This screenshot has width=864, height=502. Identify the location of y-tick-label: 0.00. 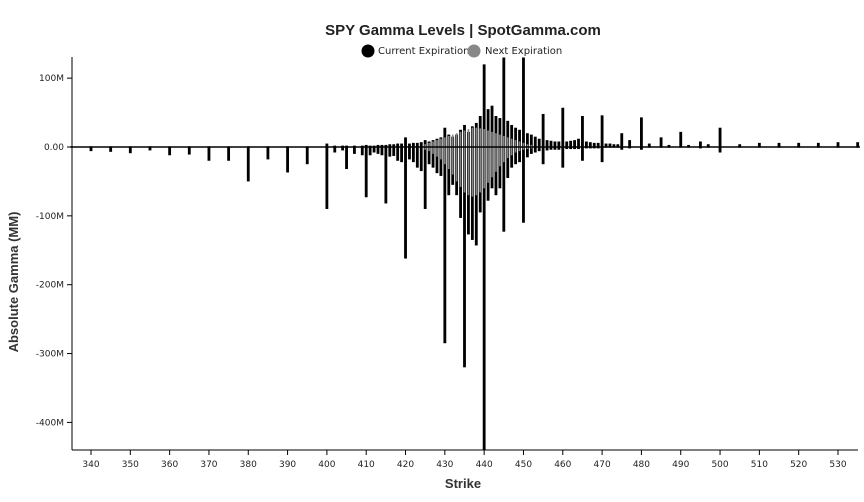
(54, 148).